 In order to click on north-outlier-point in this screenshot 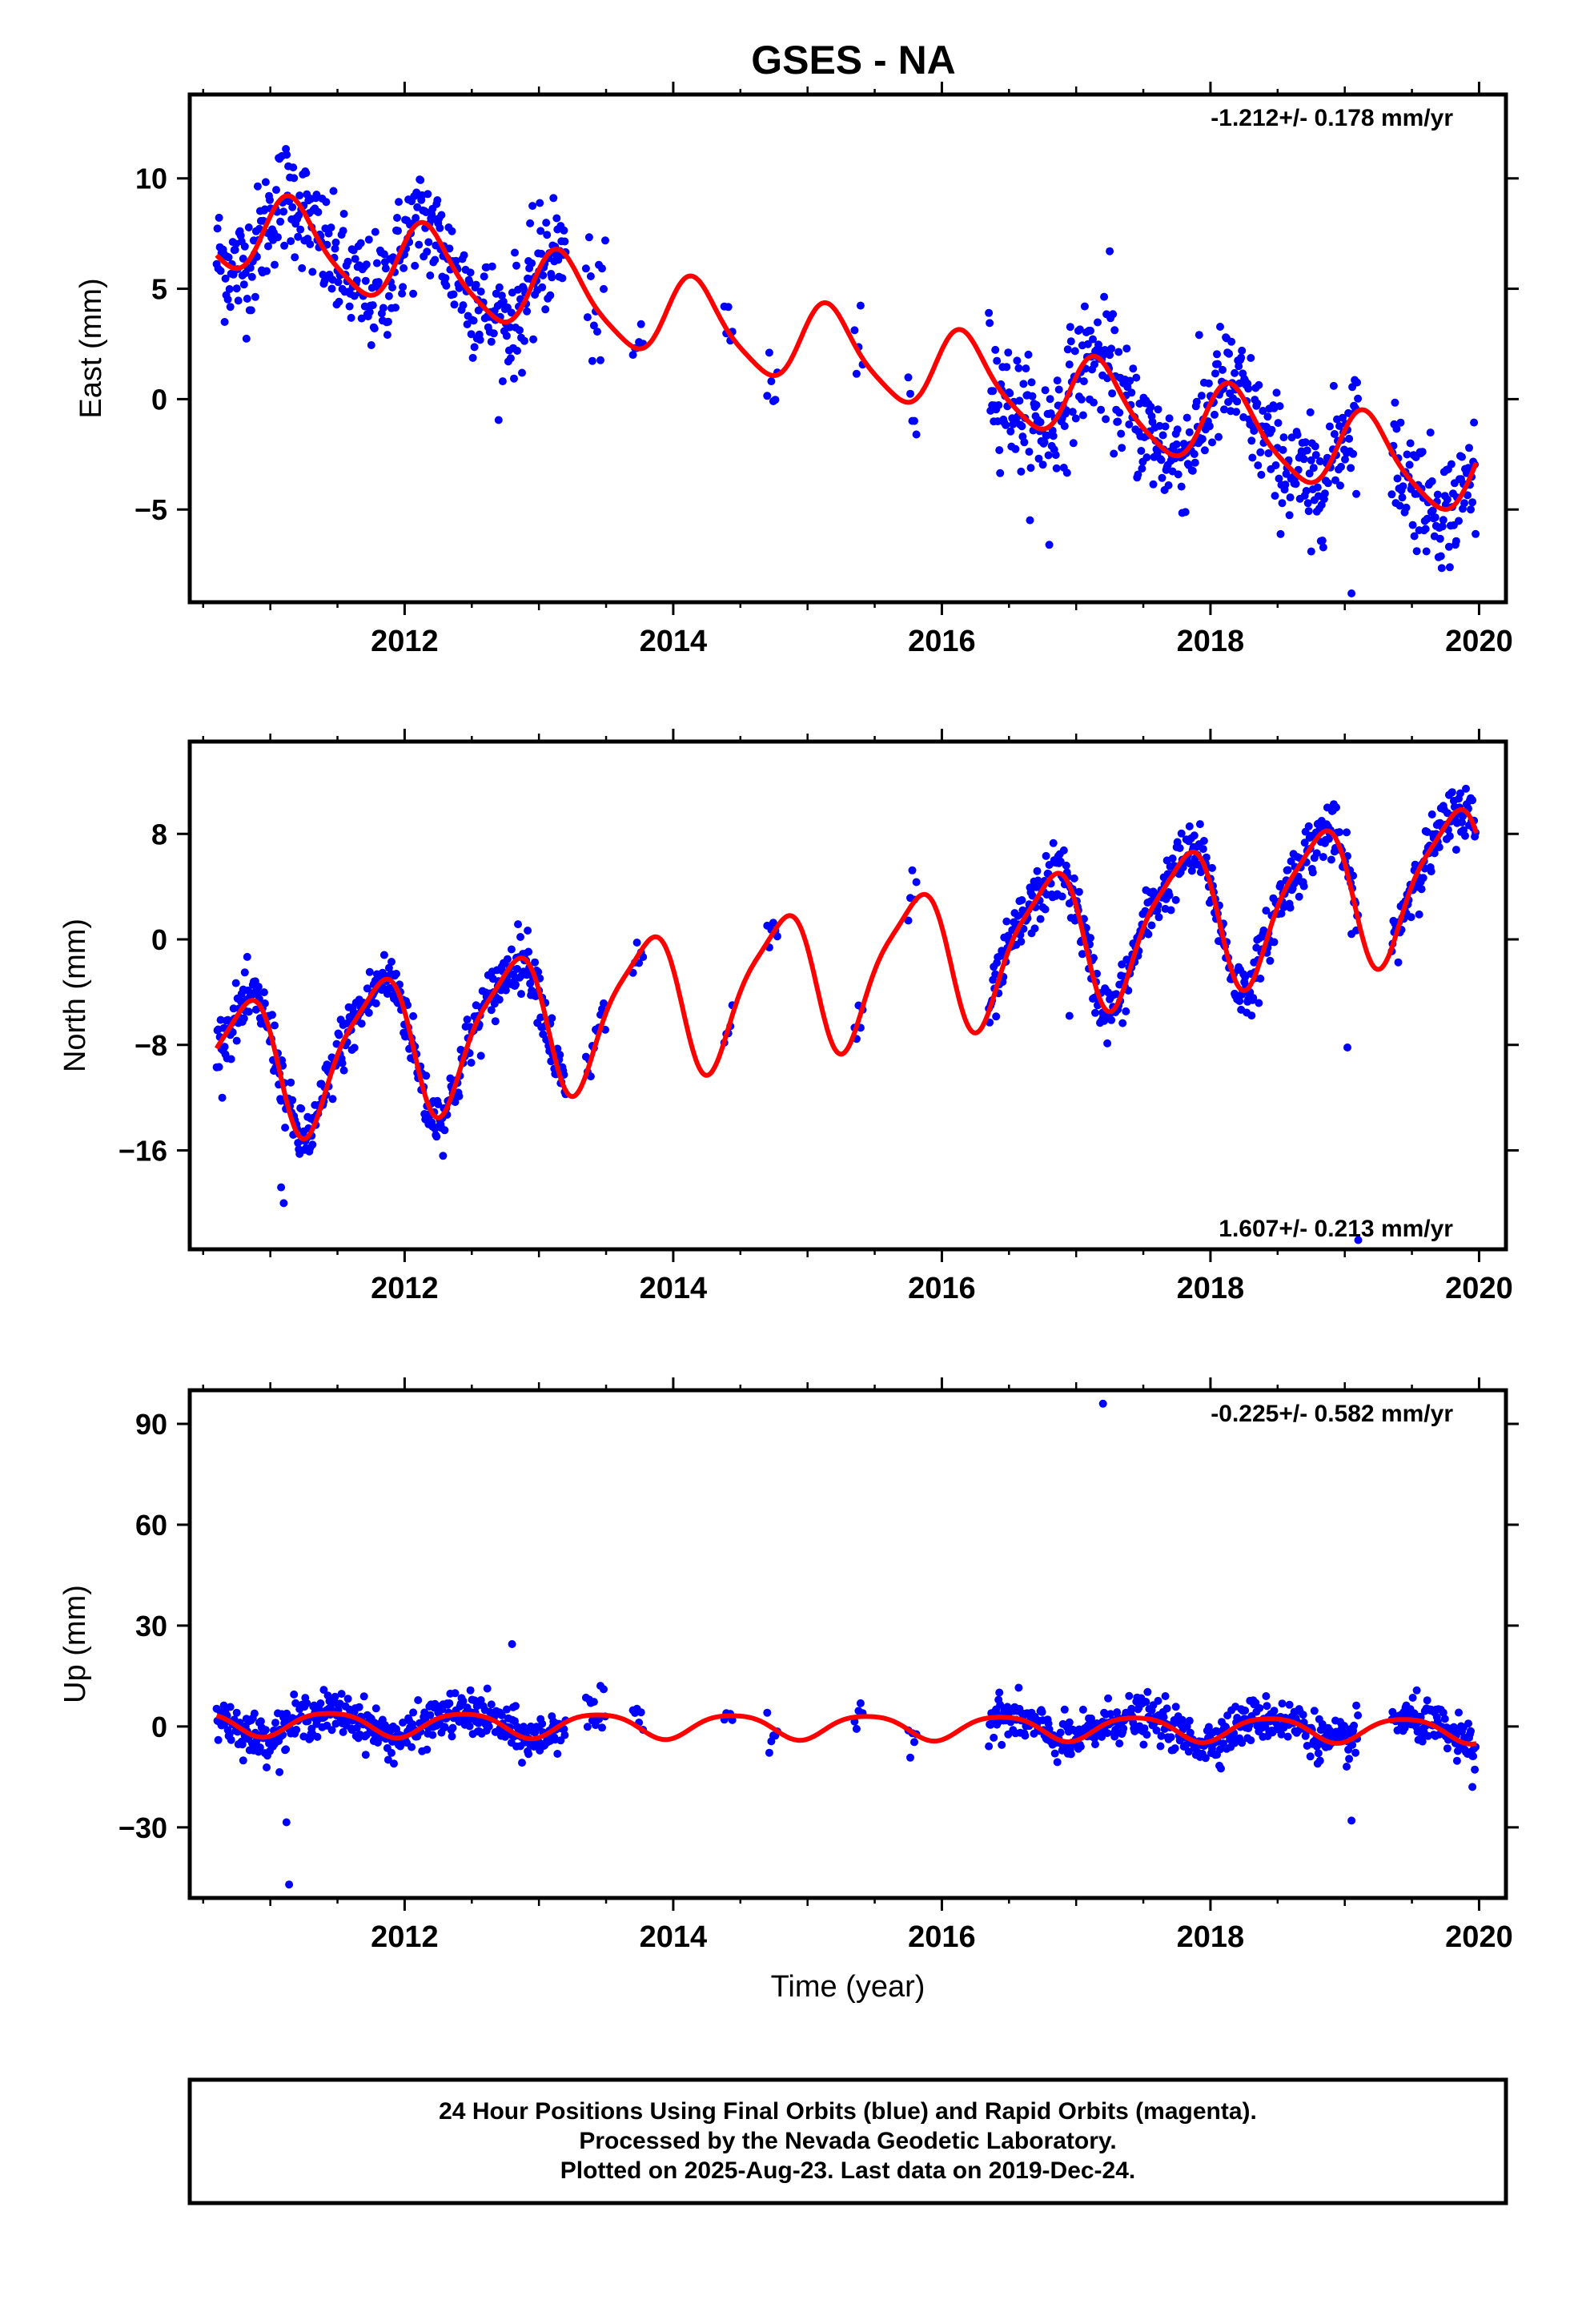, I will do `click(1358, 1240)`.